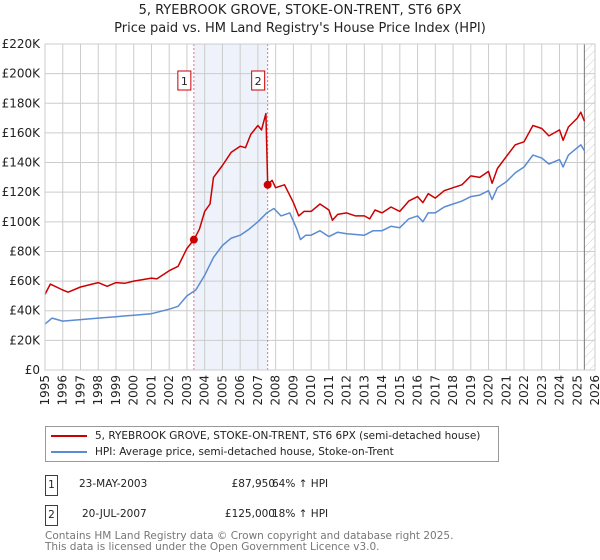  I want to click on sale-label: 2, so click(258, 81).